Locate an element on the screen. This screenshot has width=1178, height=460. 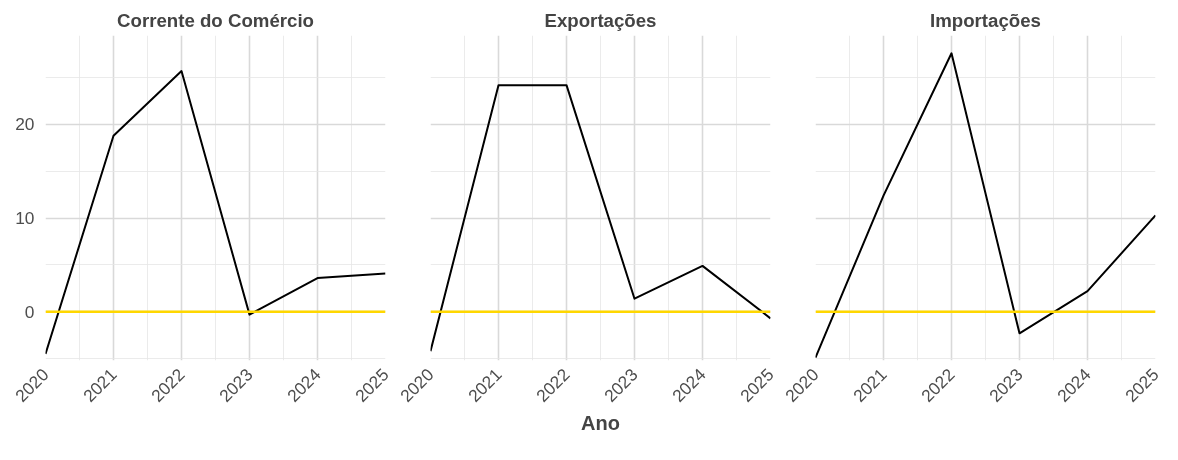
y-tick-label: 20 is located at coordinates (25, 124).